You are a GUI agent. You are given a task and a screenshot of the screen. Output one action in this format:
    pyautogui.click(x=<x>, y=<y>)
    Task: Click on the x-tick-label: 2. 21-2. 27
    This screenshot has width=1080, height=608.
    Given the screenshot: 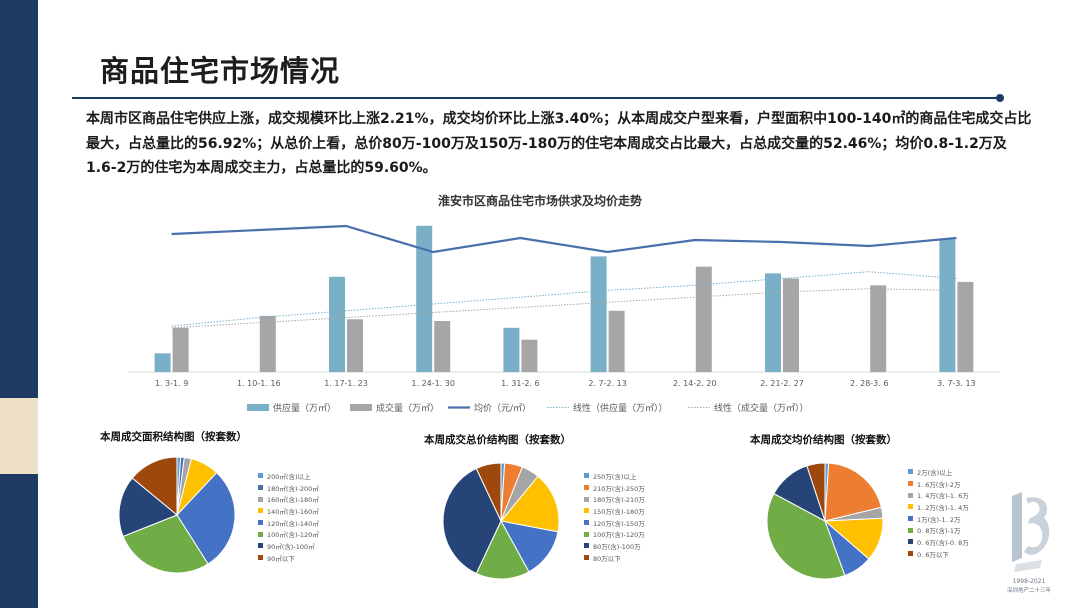 What is the action you would take?
    pyautogui.click(x=782, y=383)
    